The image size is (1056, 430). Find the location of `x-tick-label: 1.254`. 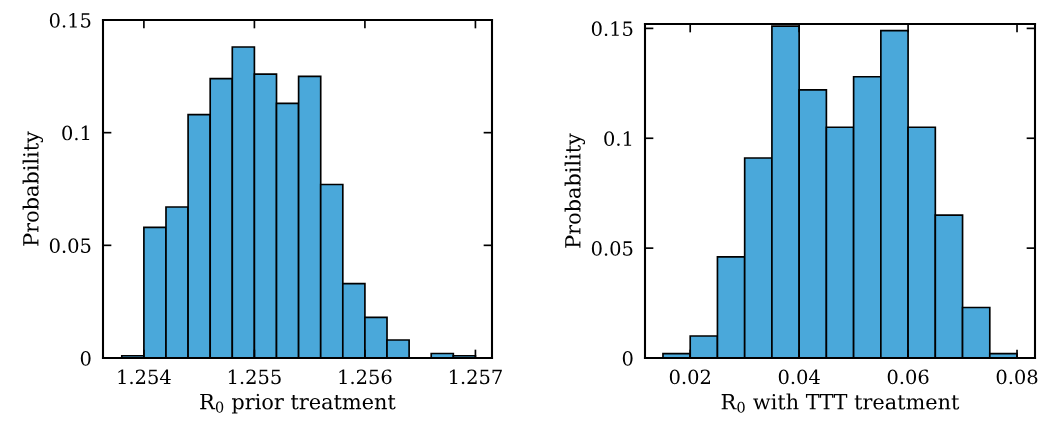

x-tick-label: 1.254 is located at coordinates (144, 377).